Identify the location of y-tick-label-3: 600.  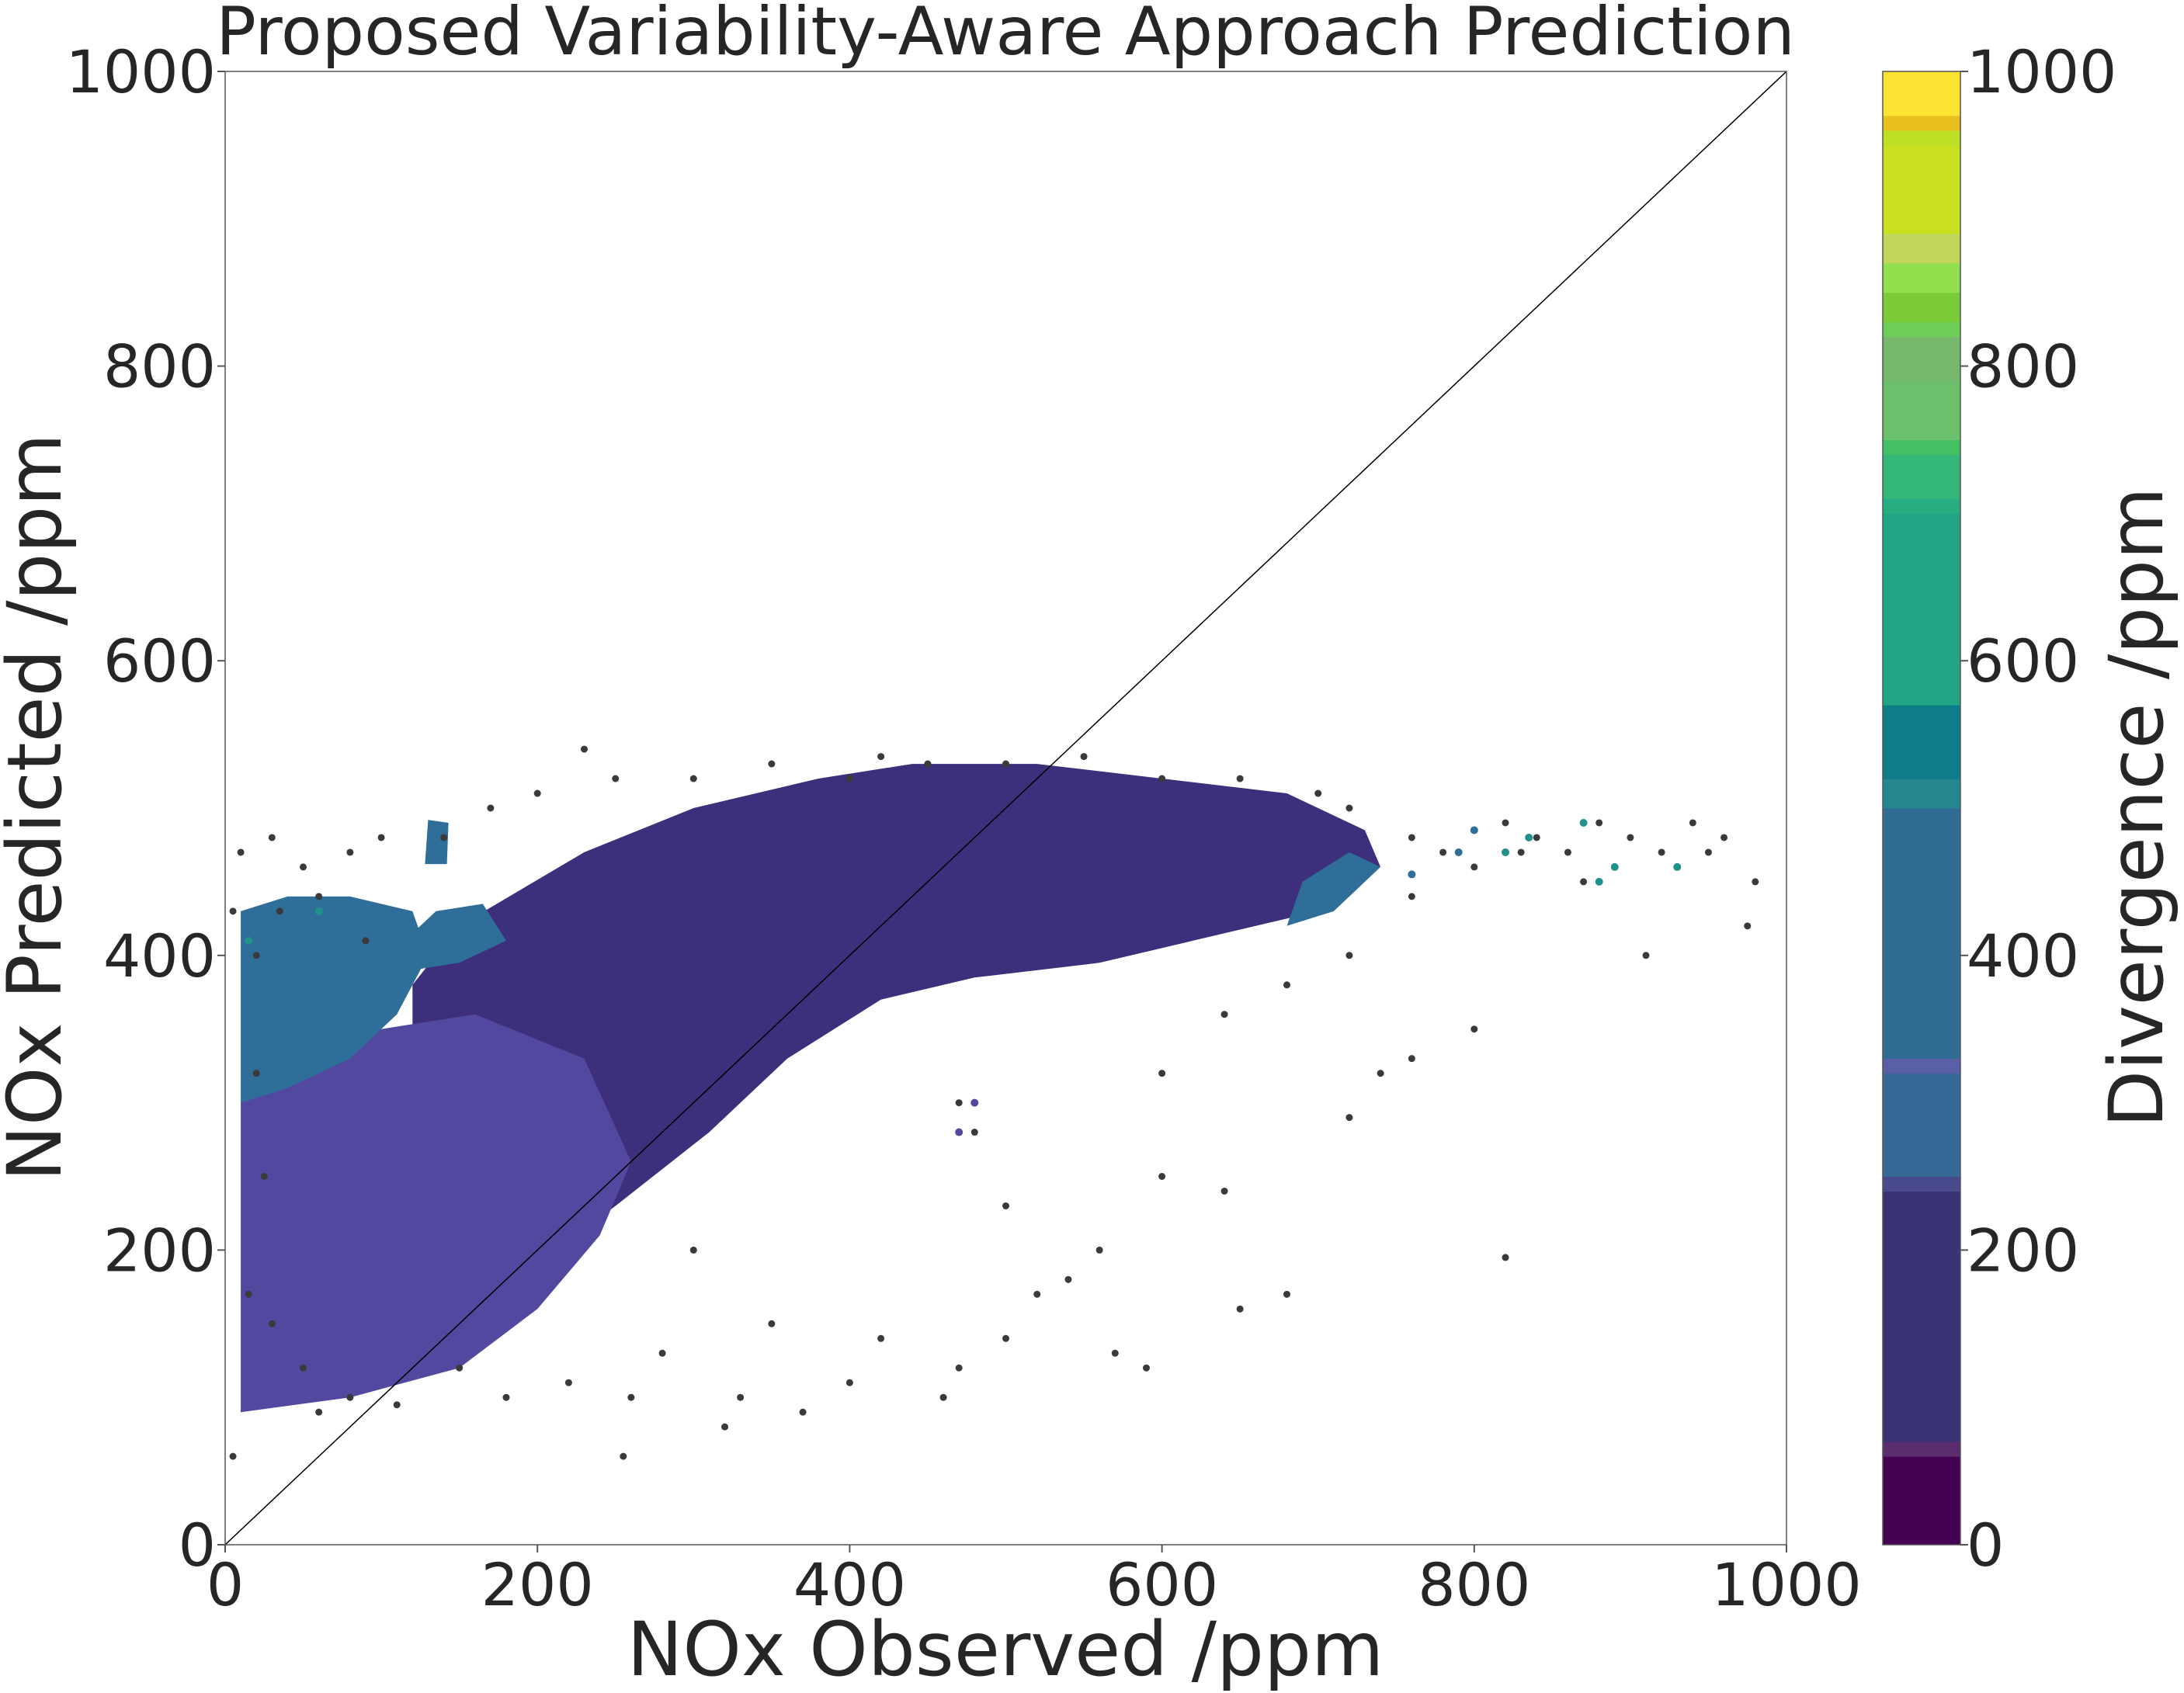
(159, 661).